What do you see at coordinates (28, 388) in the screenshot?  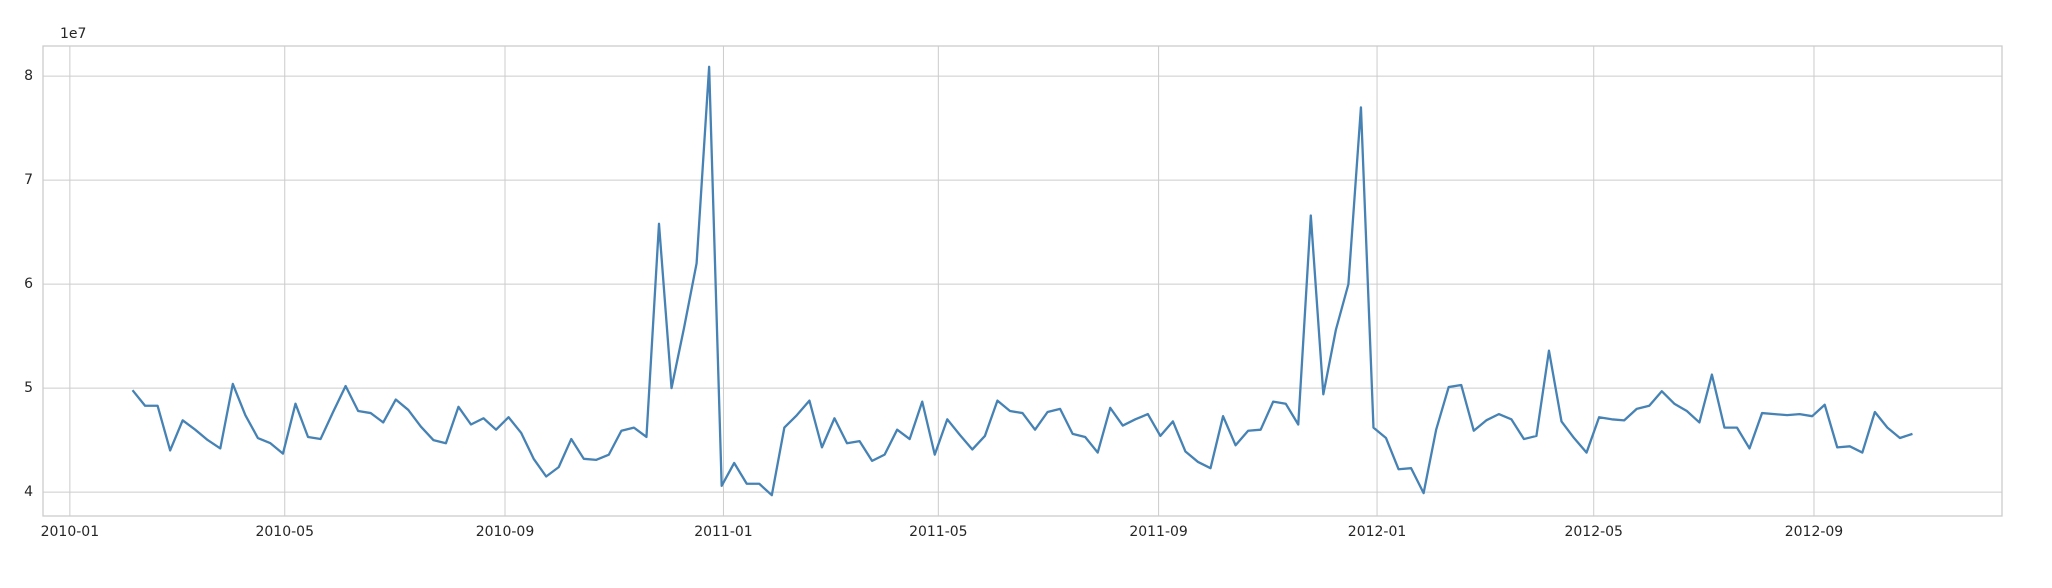 I see `y-tick-label: 5` at bounding box center [28, 388].